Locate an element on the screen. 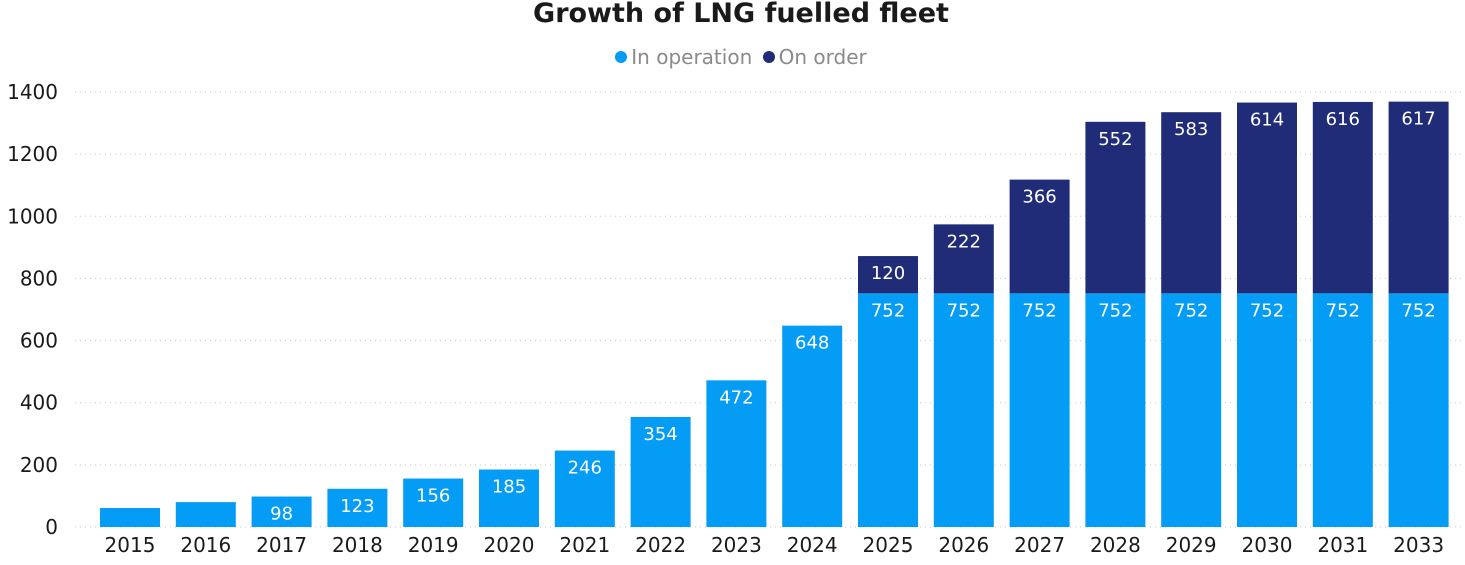 The width and height of the screenshot is (1465, 565). legend: In operation On order is located at coordinates (732, 56).